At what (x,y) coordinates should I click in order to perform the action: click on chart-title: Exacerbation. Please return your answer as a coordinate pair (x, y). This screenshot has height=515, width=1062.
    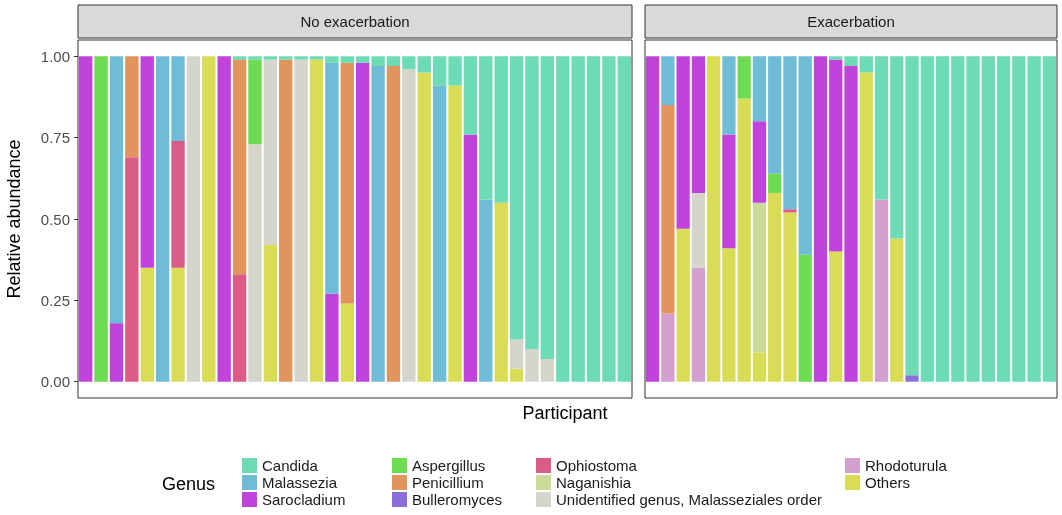
    Looking at the image, I should click on (851, 21).